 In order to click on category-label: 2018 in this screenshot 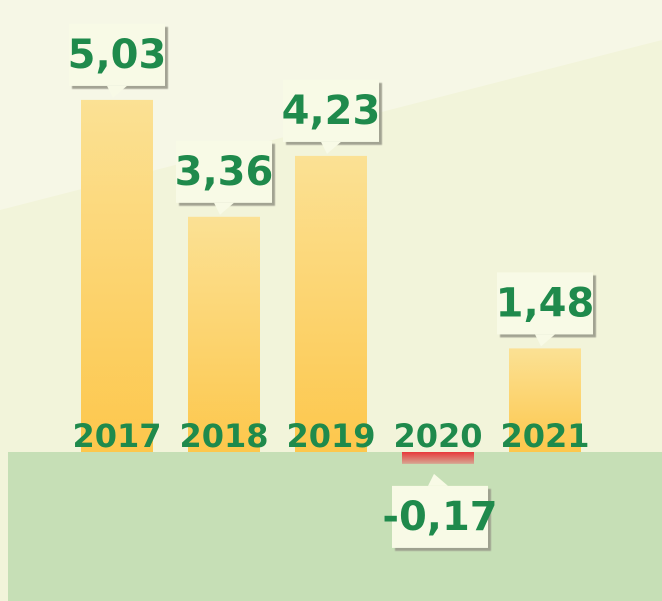, I will do `click(223, 436)`.